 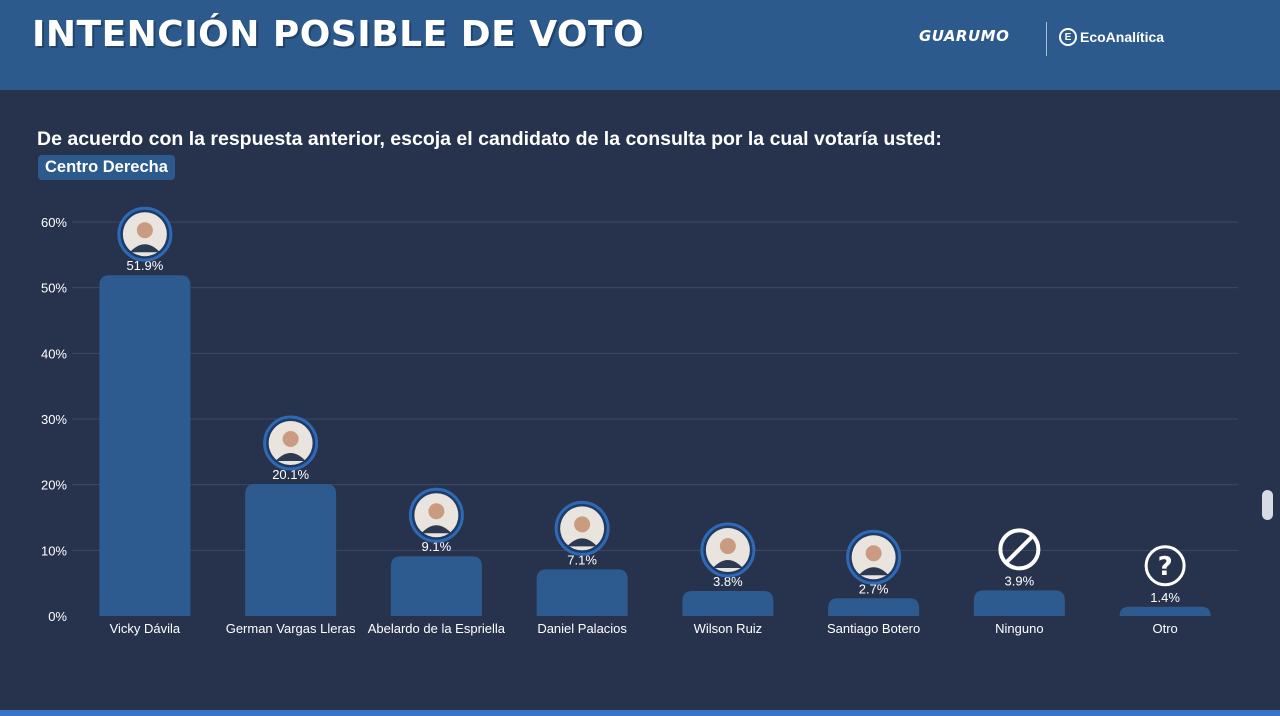 What do you see at coordinates (437, 628) in the screenshot?
I see `x-tick-label: Abelardo de la Espriella` at bounding box center [437, 628].